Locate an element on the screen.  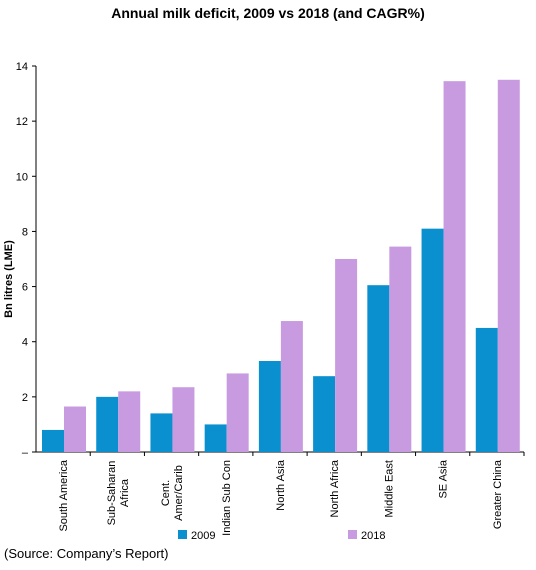
legend-swatch-2009 is located at coordinates (182, 534).